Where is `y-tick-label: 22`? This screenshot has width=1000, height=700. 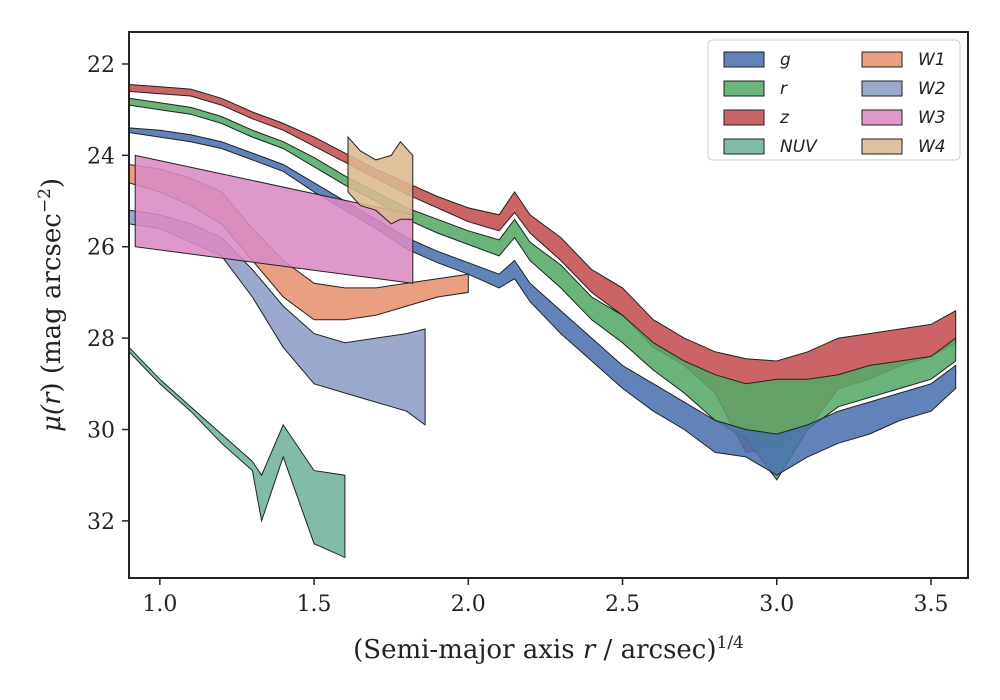
y-tick-label: 22 is located at coordinates (101, 65).